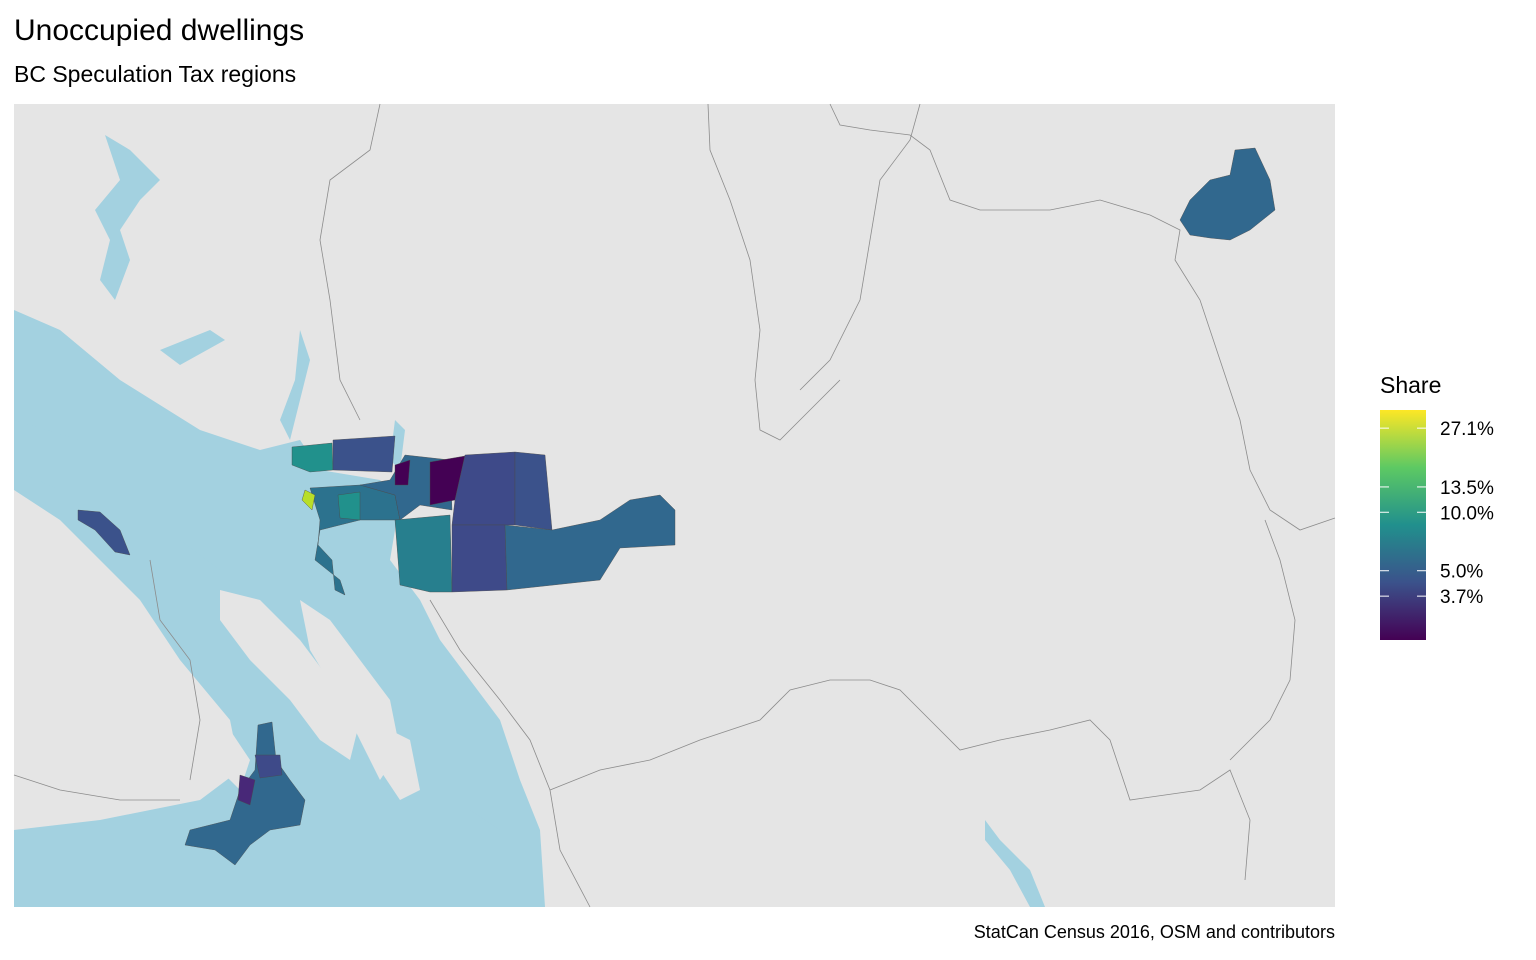  I want to click on subtitle: BC Speculation Tax regions, so click(155, 74).